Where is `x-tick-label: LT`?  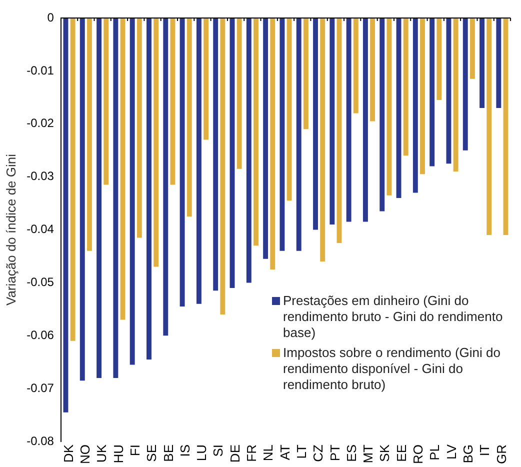 x-tick-label: LT is located at coordinates (301, 451).